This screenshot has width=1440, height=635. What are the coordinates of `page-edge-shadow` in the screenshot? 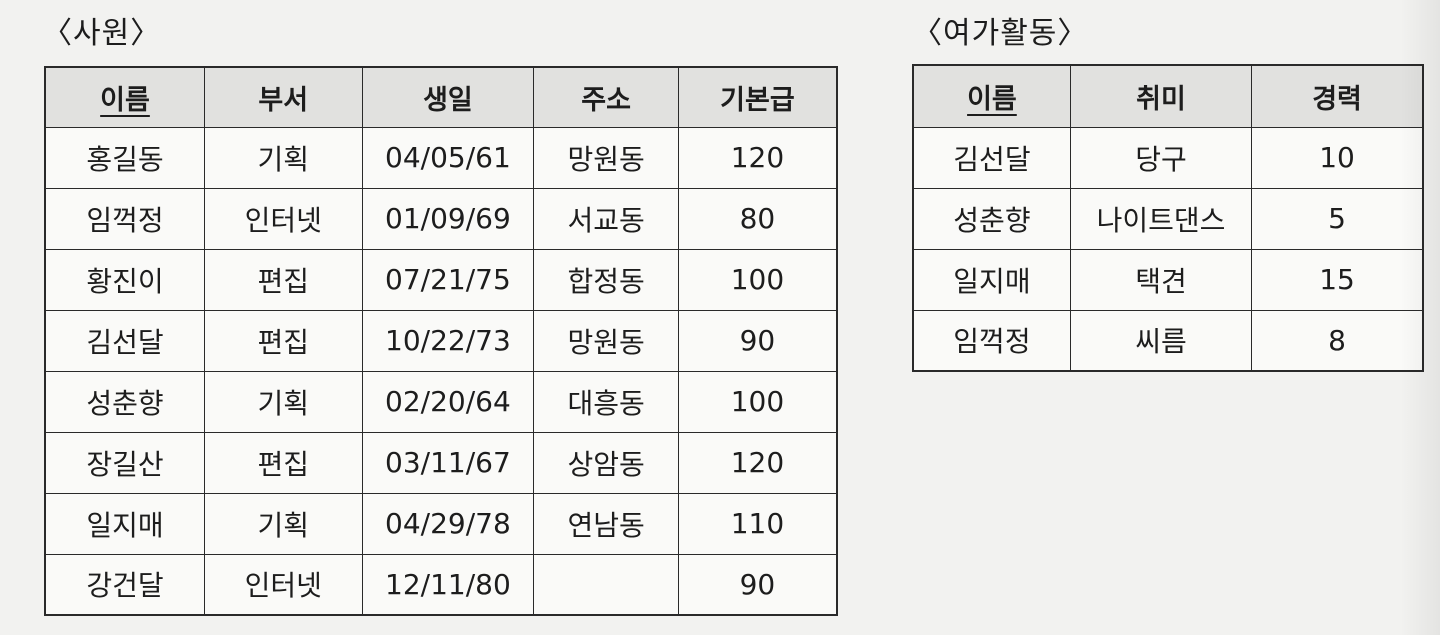 It's located at (1420, 317).